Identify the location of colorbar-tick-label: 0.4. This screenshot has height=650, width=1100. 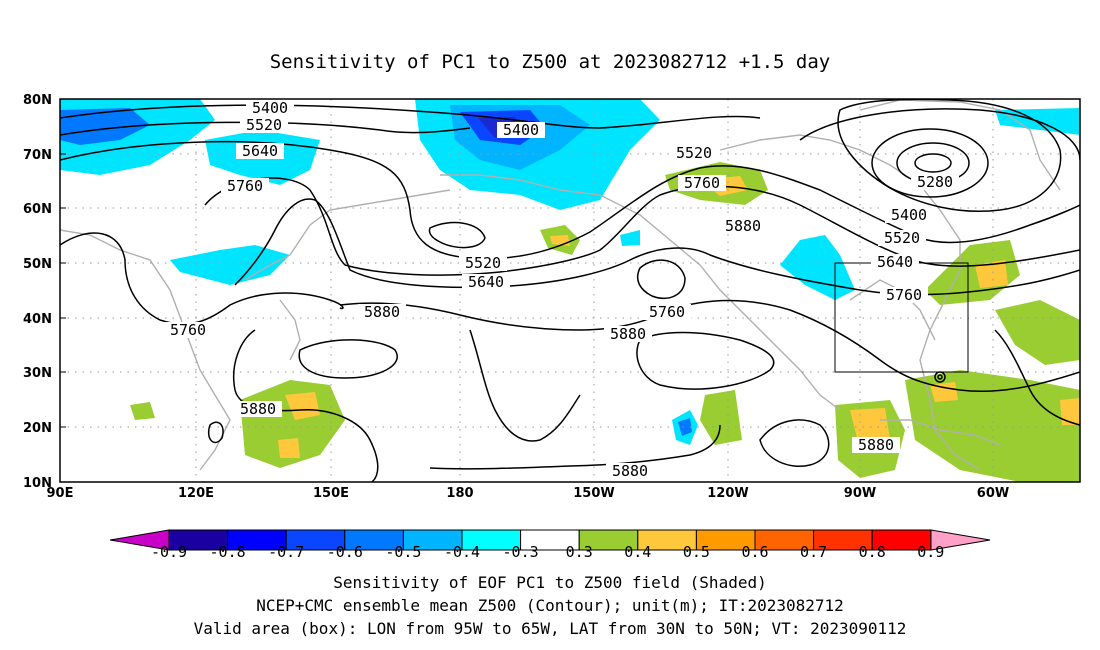
(637, 552).